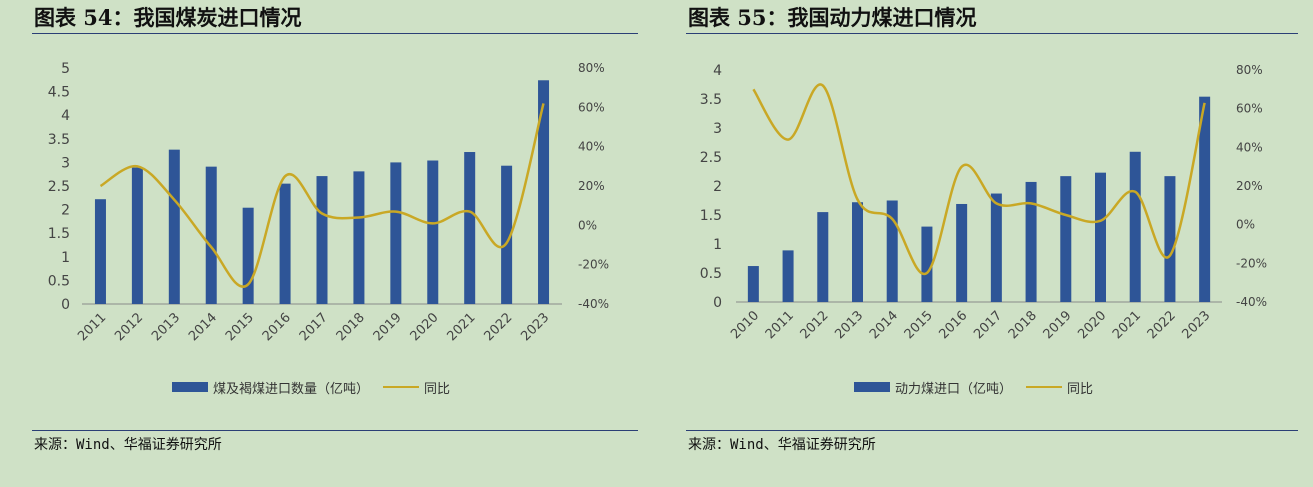 The width and height of the screenshot is (1313, 487). What do you see at coordinates (745, 325) in the screenshot?
I see `x-tick-label: 2010` at bounding box center [745, 325].